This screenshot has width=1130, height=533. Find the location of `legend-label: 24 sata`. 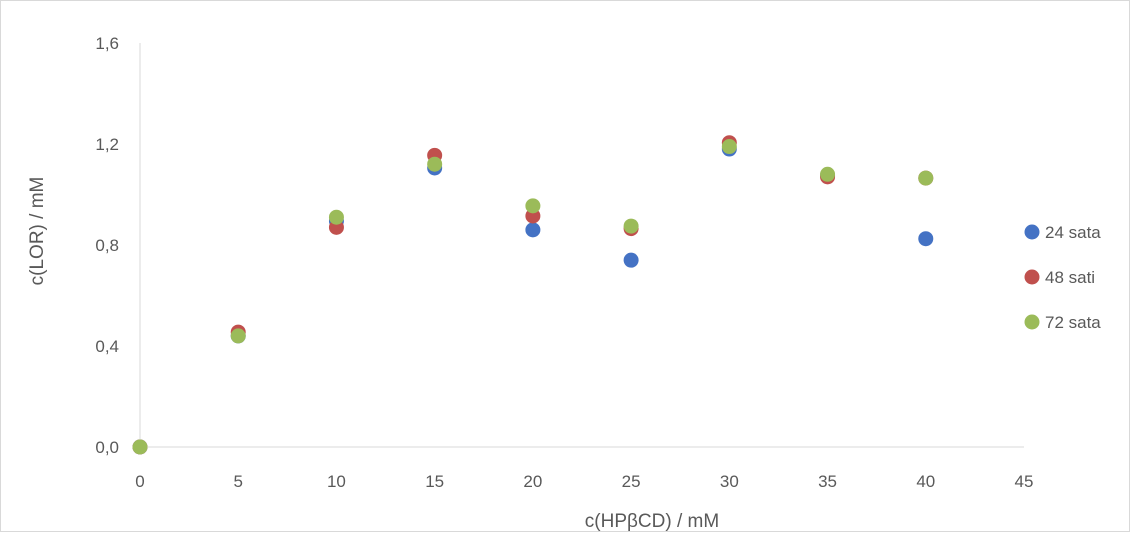

legend-label: 24 sata is located at coordinates (1073, 232).